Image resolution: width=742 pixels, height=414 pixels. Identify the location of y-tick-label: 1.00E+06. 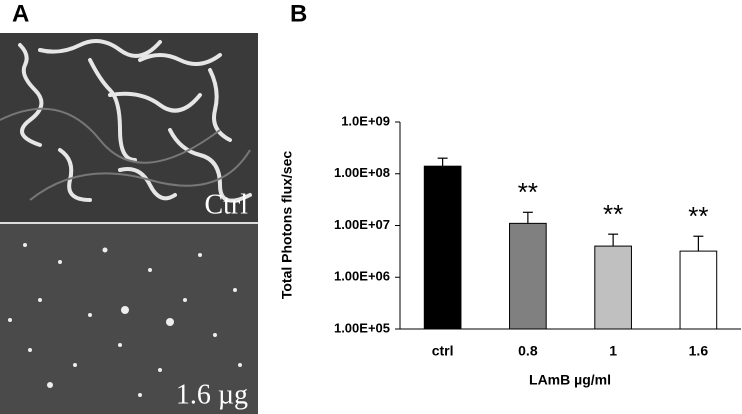
(362, 276).